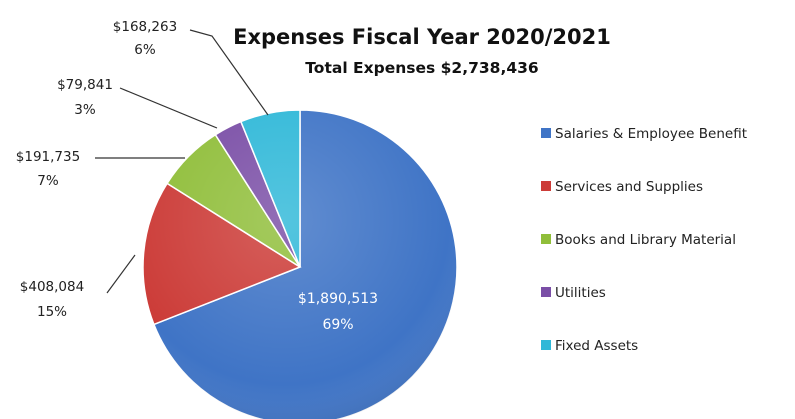 This screenshot has height=419, width=795. I want to click on legend-label-services-and-supplies: Services and Supplies, so click(629, 187).